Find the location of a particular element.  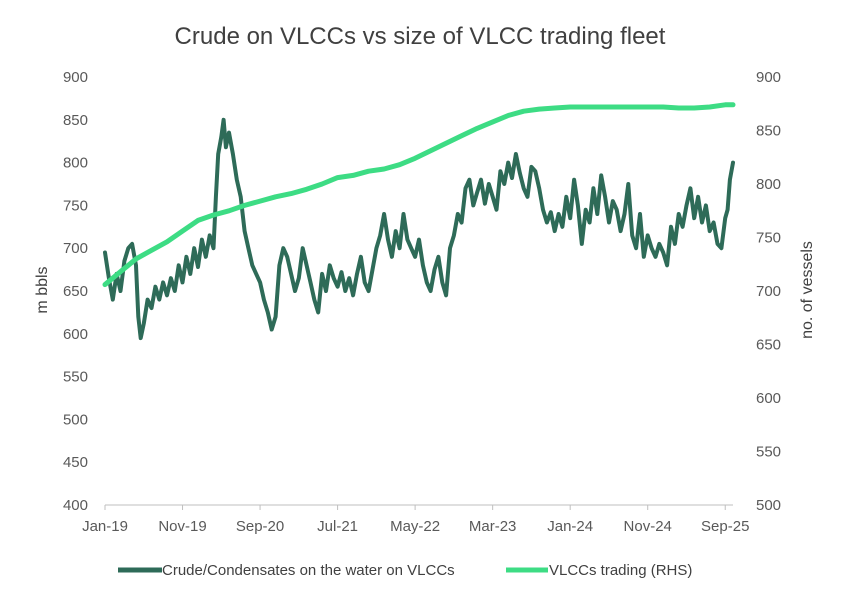

right-axis-label: no. of vessels is located at coordinates (807, 290).